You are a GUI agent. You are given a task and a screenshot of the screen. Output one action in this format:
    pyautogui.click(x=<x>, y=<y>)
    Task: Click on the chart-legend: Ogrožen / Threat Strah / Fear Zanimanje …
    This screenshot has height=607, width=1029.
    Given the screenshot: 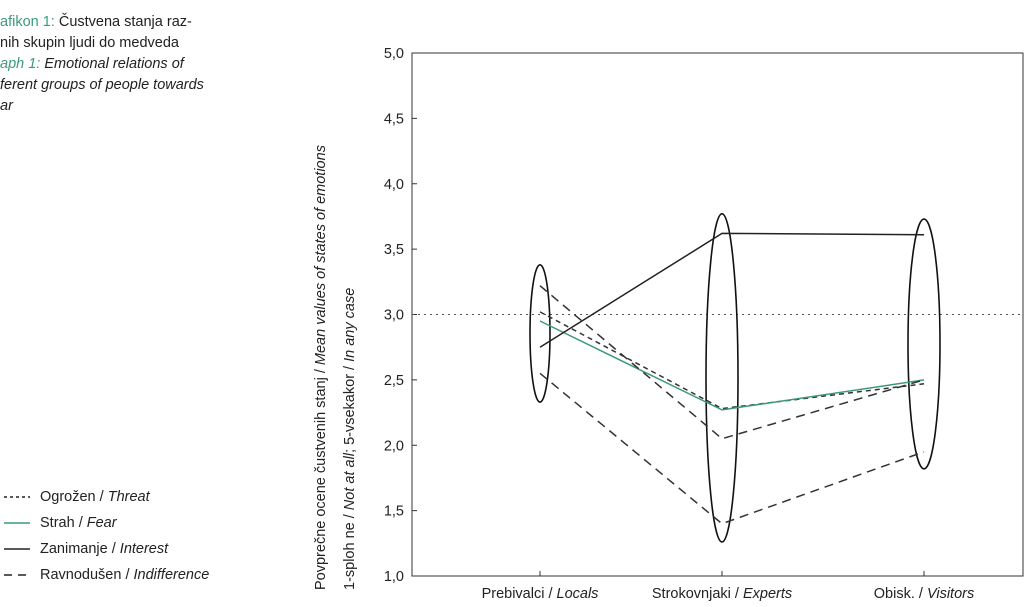 What is the action you would take?
    pyautogui.click(x=105, y=536)
    